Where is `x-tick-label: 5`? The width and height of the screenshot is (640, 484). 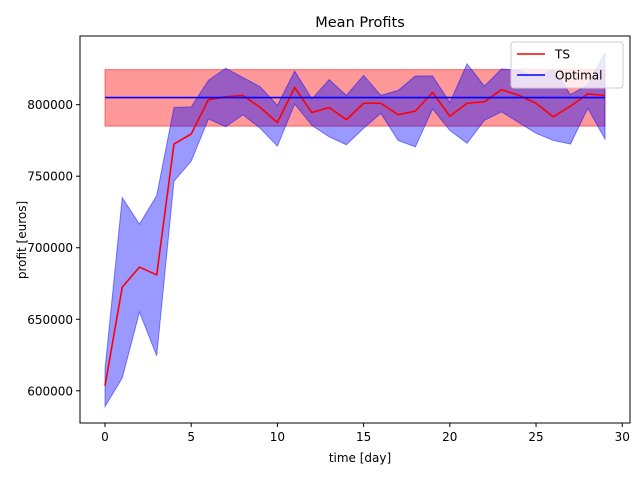
x-tick-label: 5 is located at coordinates (191, 437).